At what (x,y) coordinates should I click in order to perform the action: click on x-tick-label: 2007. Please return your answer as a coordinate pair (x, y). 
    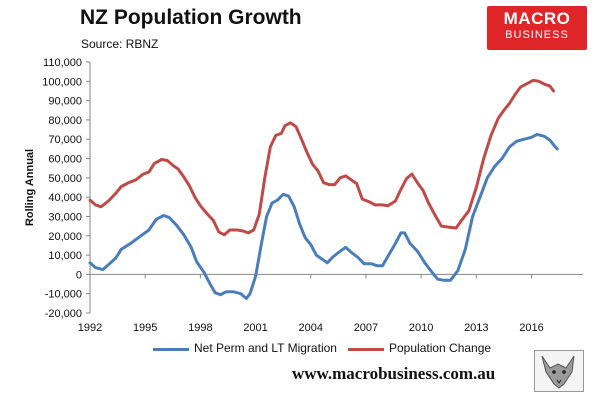
    Looking at the image, I should click on (366, 328).